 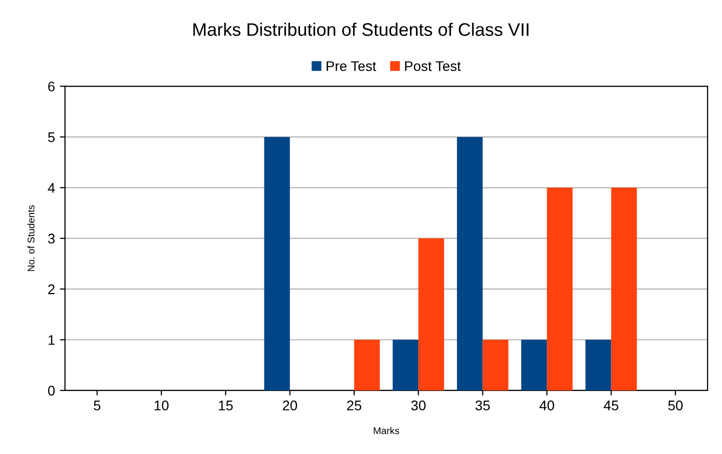 What do you see at coordinates (387, 430) in the screenshot?
I see `x-axis-title: Marks` at bounding box center [387, 430].